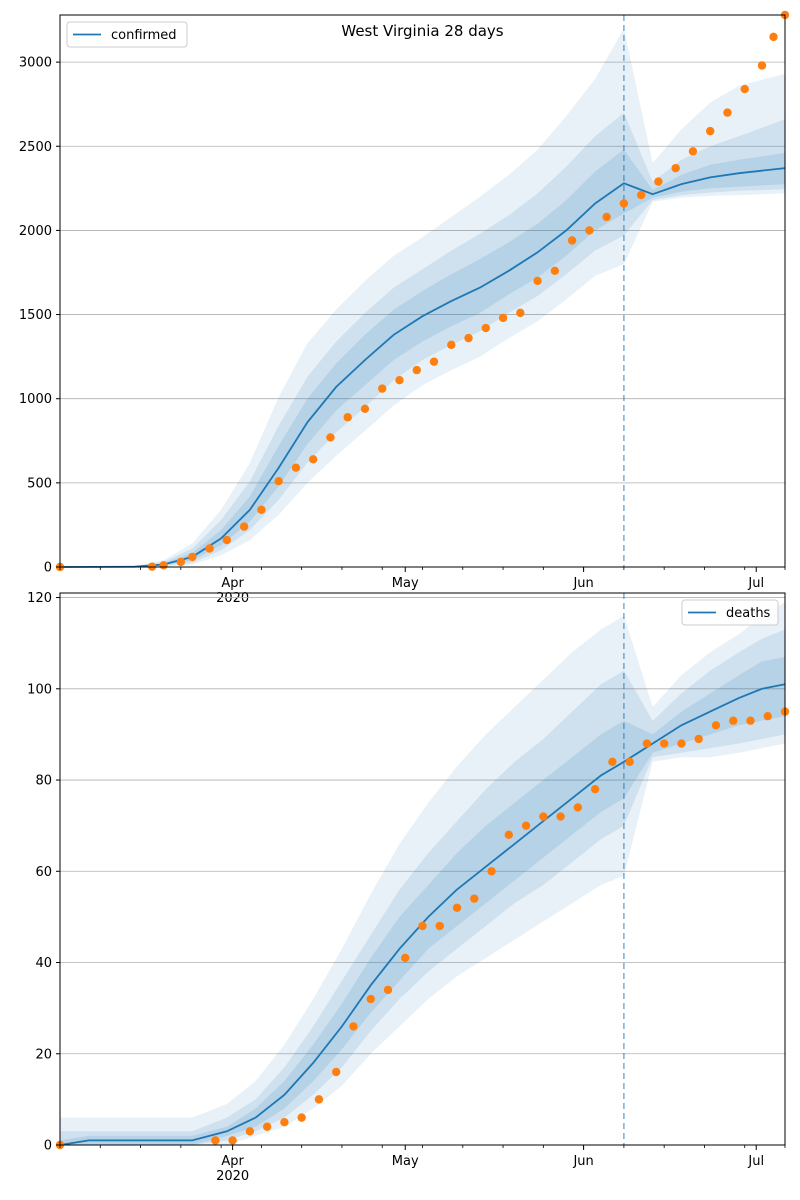  I want to click on y-tick-label: 100, so click(39, 689).